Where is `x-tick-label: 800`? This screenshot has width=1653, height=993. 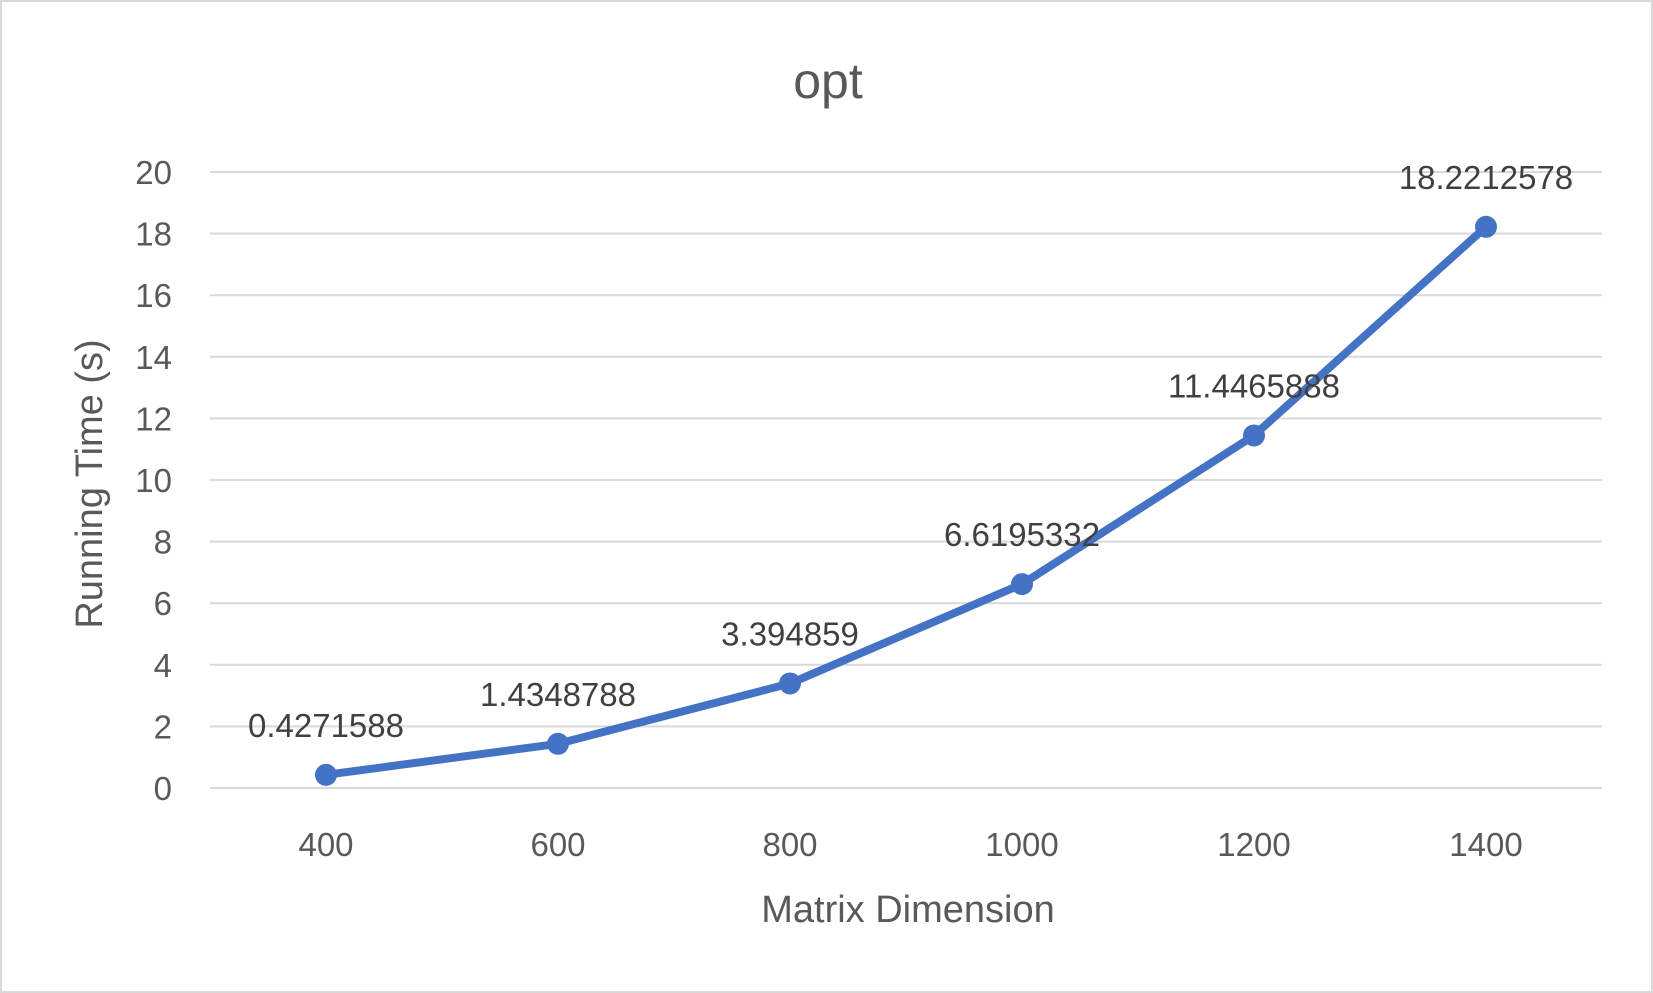 x-tick-label: 800 is located at coordinates (789, 844).